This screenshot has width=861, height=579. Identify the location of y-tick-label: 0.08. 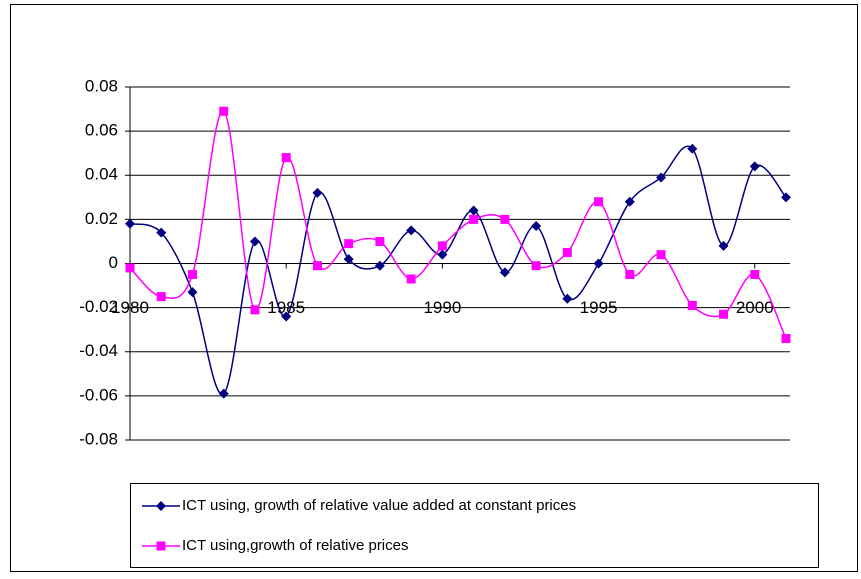
(101, 85).